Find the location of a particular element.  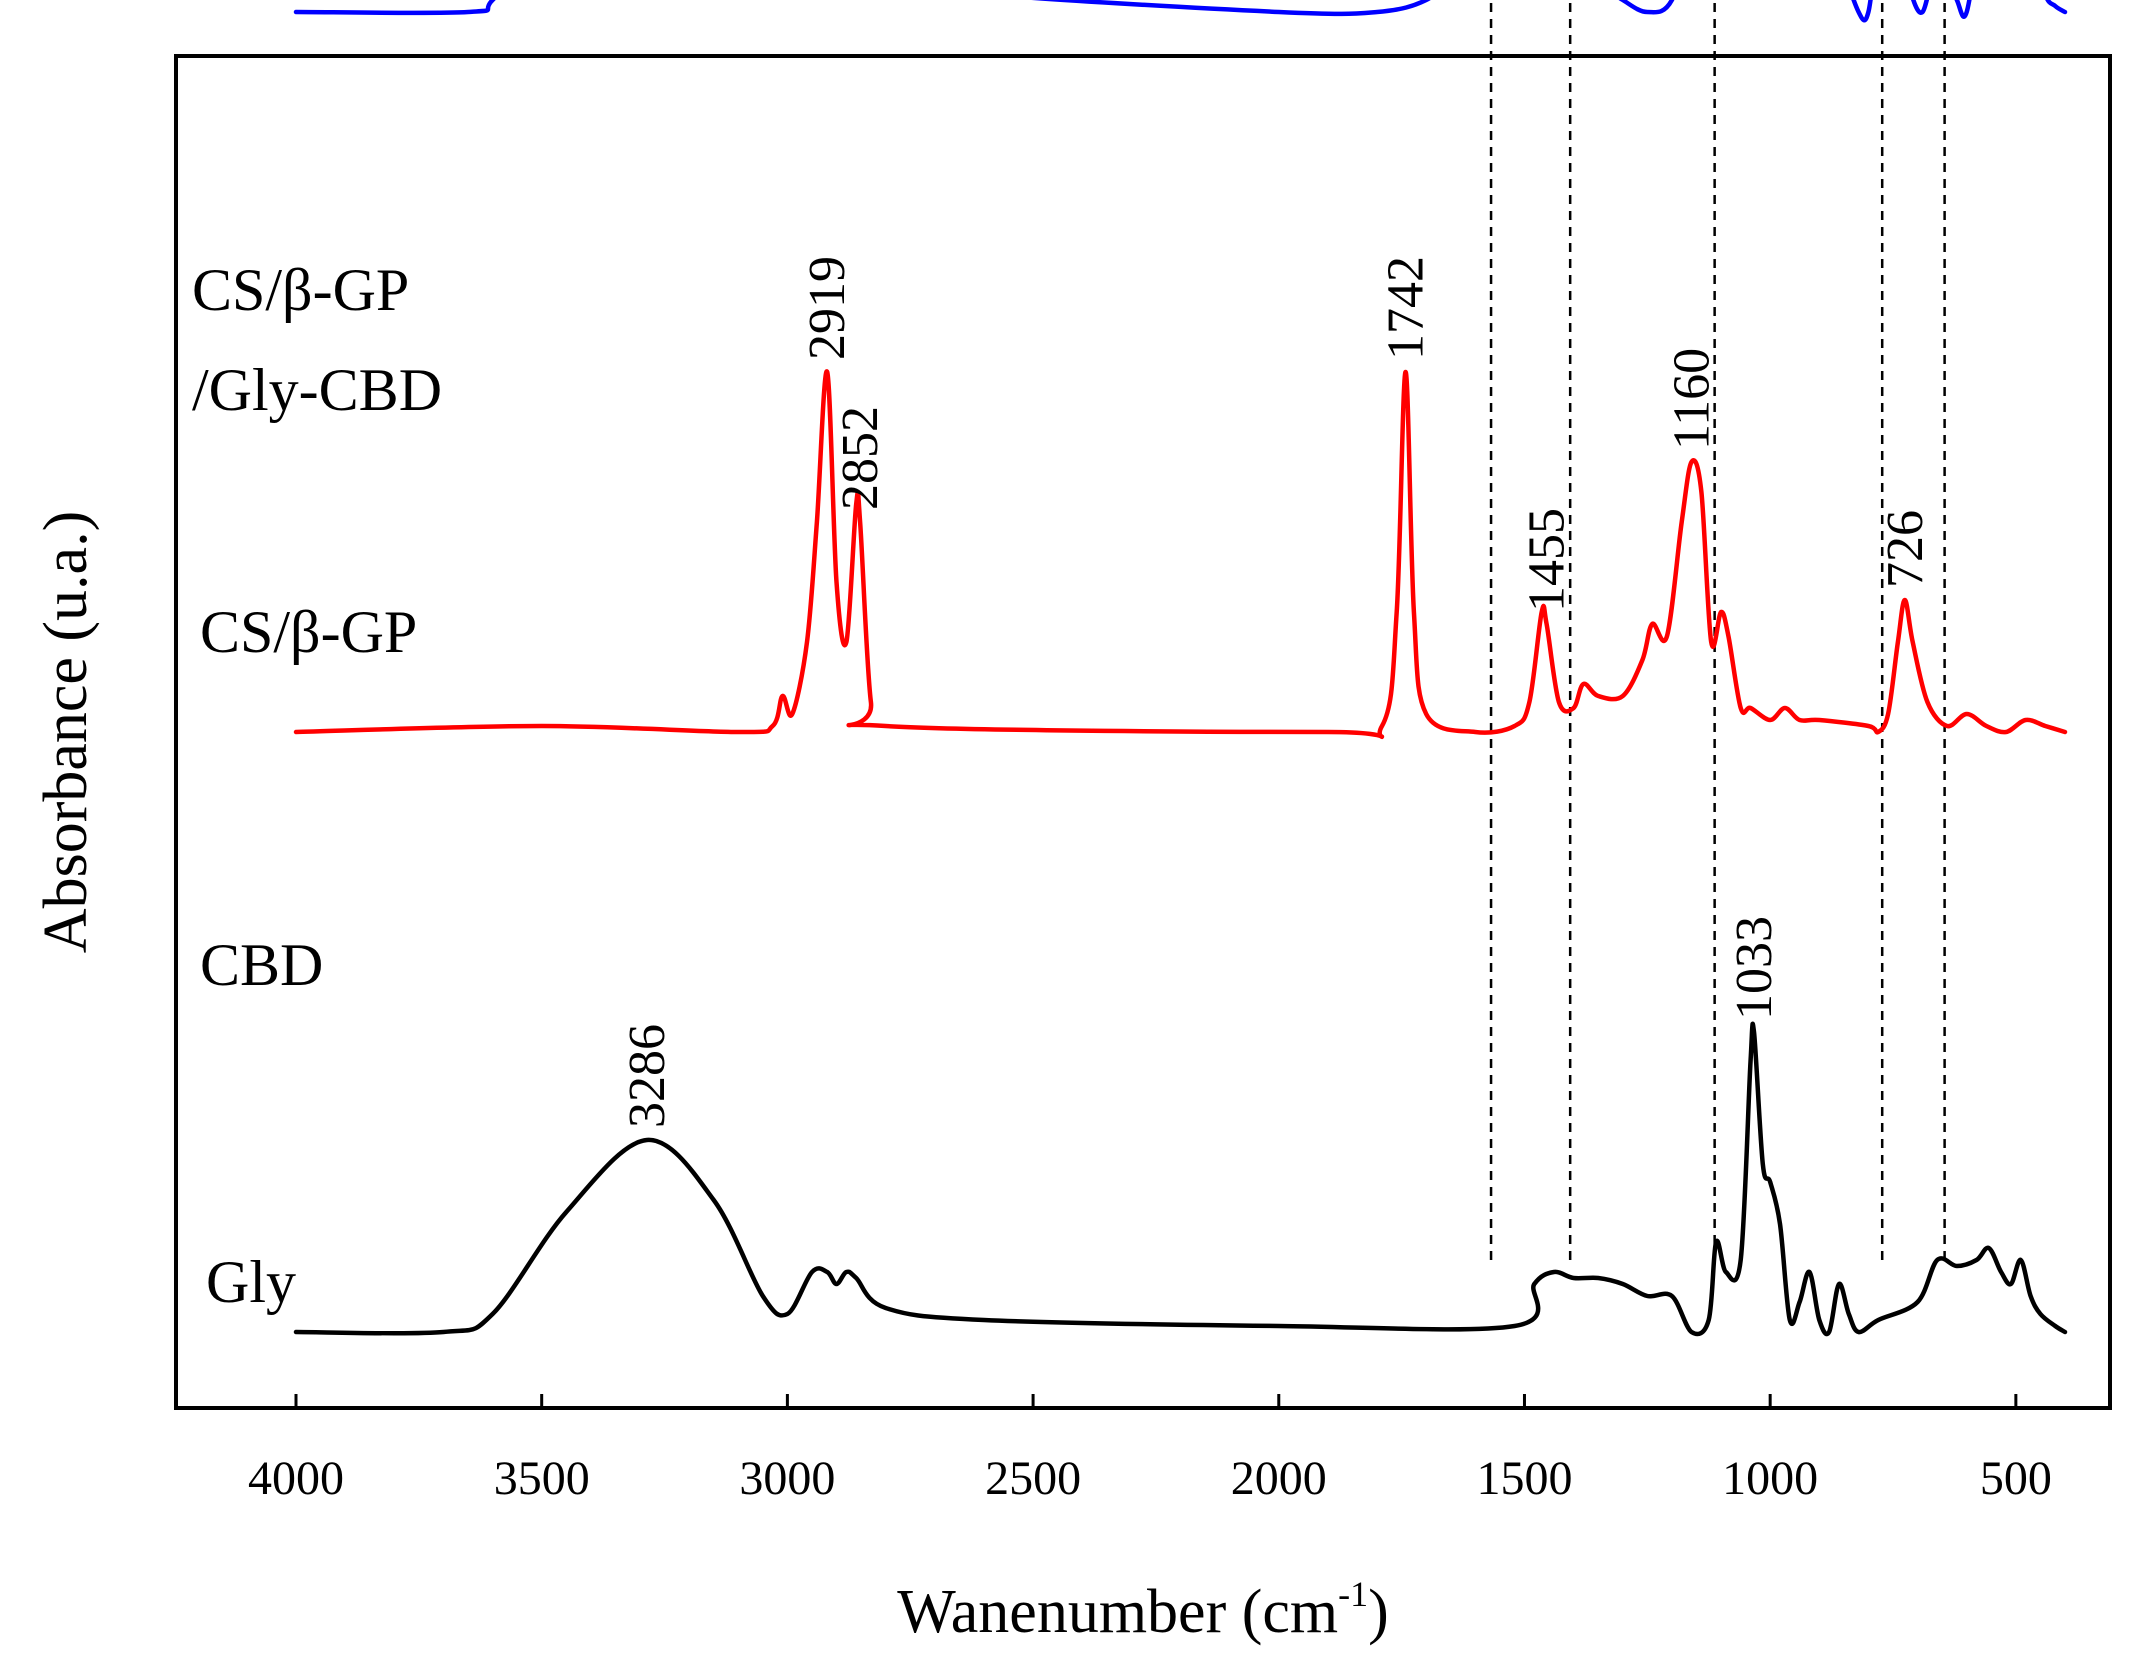

series-label-1: CBD is located at coordinates (261, 965).